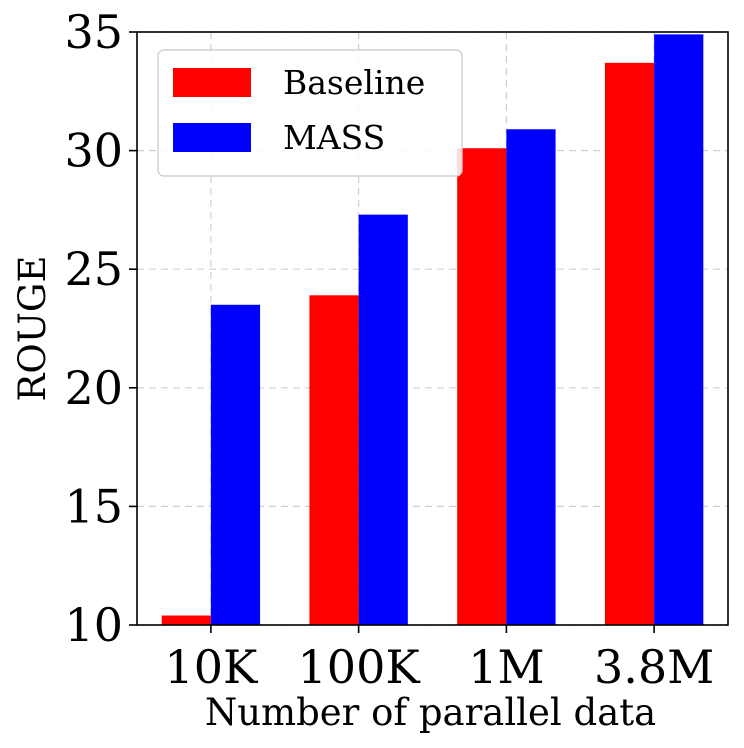  I want to click on y-tick-label: 15, so click(93, 506).